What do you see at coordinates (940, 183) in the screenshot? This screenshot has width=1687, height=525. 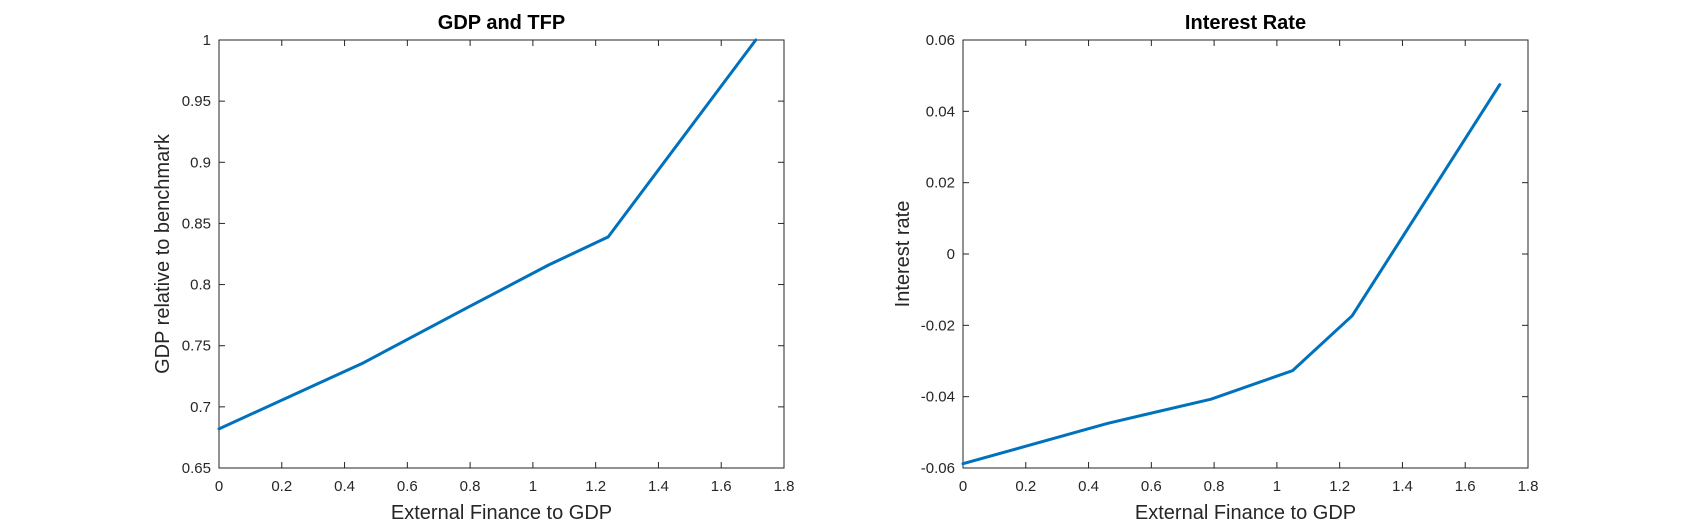 I see `y-tick-label: 0.02` at bounding box center [940, 183].